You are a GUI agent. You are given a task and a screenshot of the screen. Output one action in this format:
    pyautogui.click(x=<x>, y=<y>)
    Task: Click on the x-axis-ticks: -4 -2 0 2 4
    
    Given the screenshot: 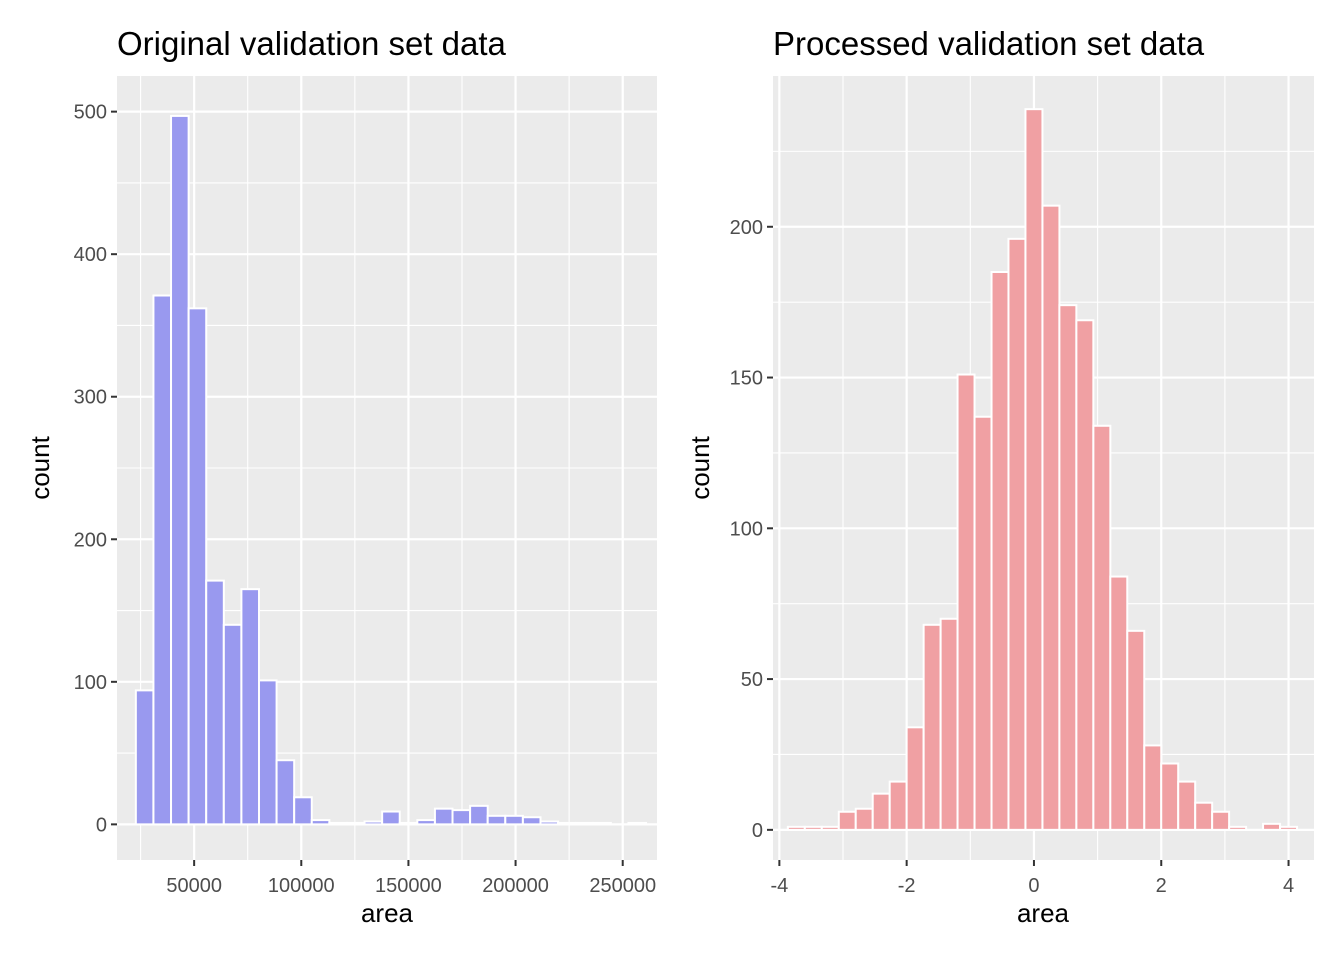 What is the action you would take?
    pyautogui.click(x=1032, y=878)
    